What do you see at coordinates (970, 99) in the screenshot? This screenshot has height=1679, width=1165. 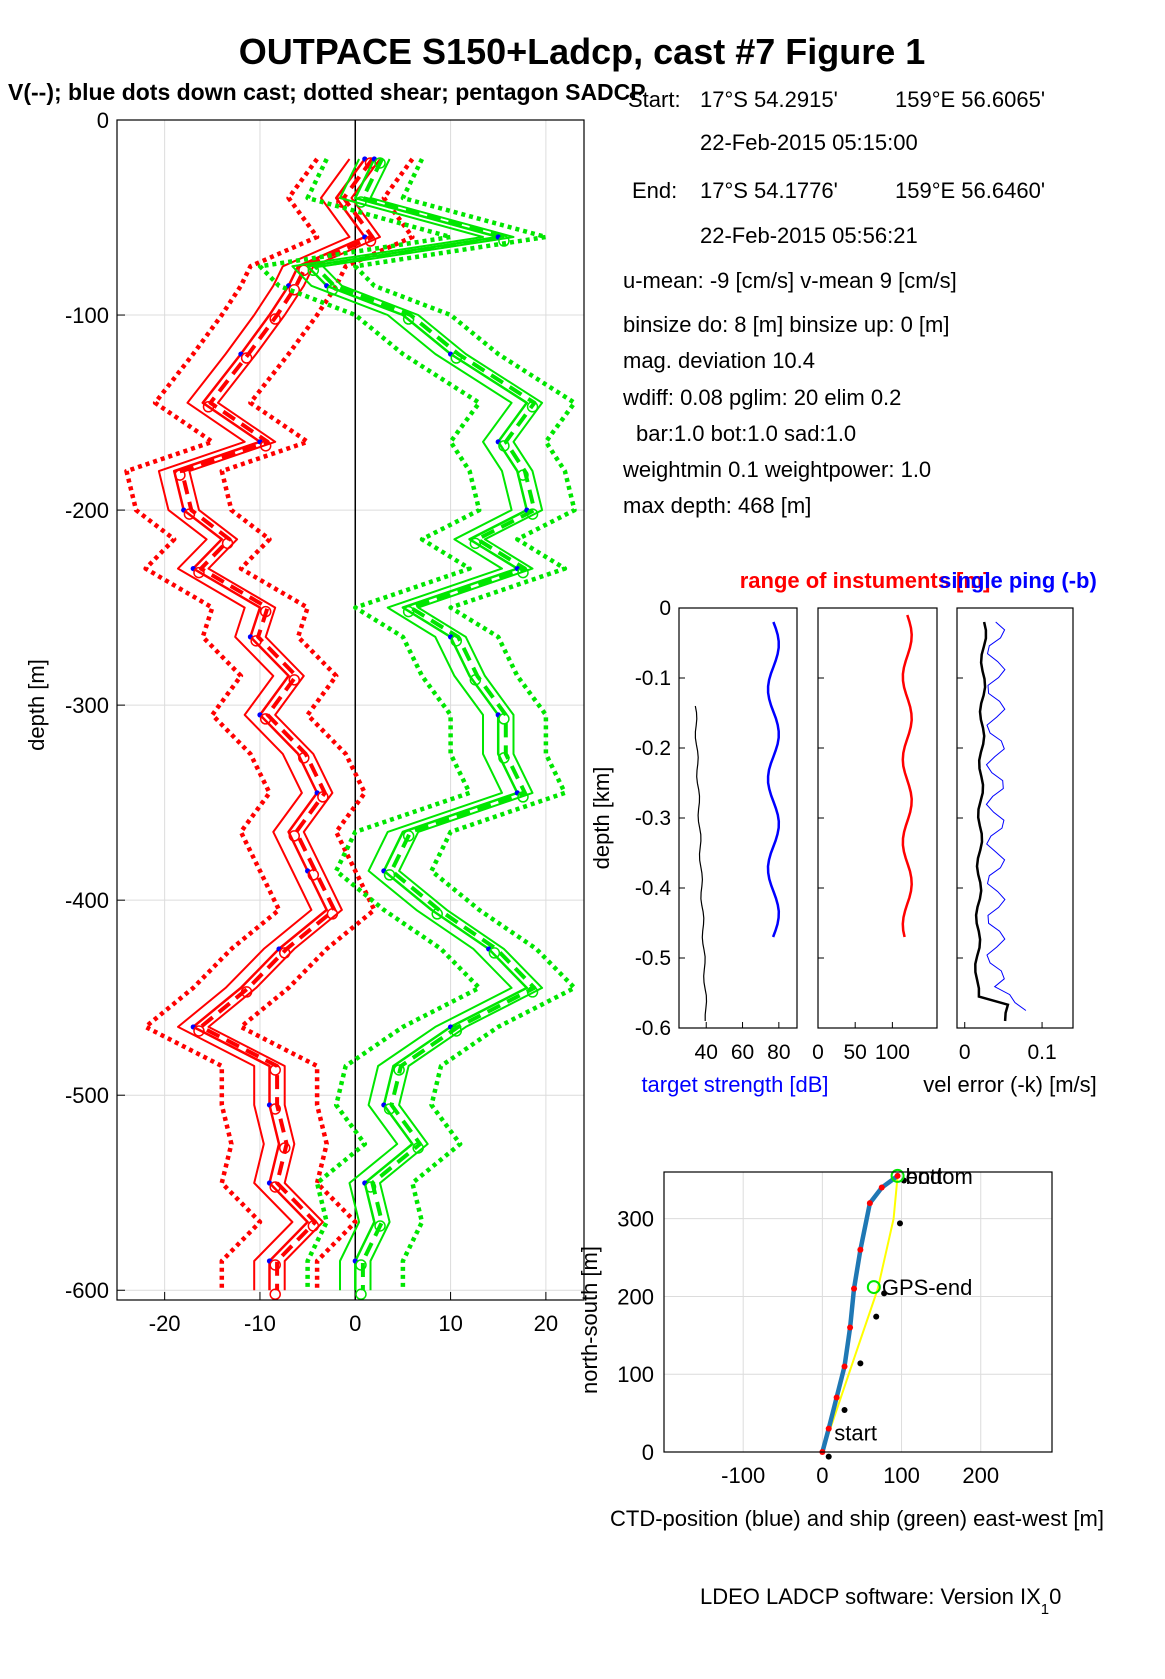 I see `start-lon: 159°E 56.6065'` at bounding box center [970, 99].